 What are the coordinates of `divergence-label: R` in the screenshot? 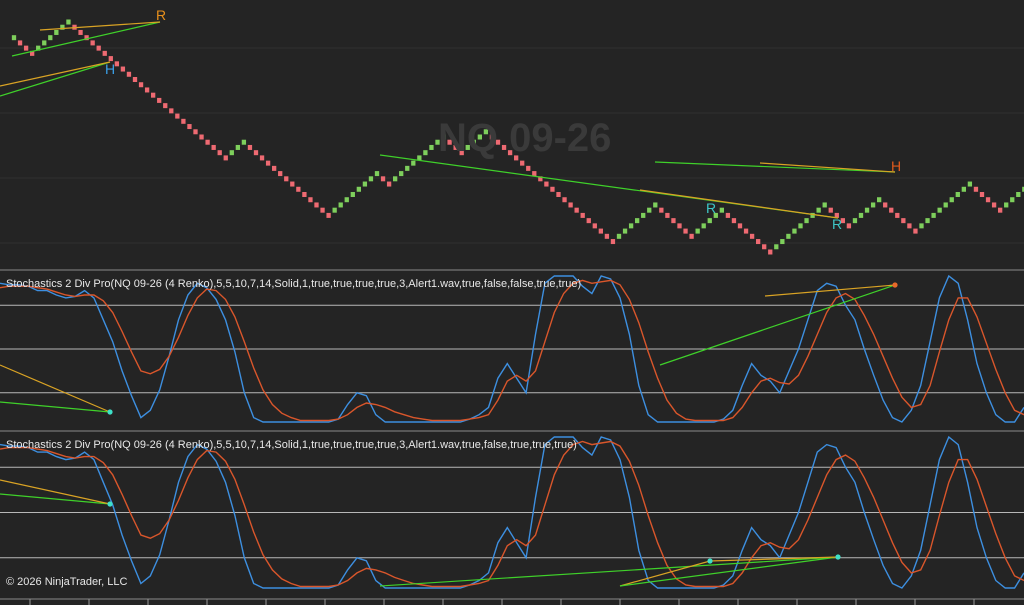 It's located at (161, 15).